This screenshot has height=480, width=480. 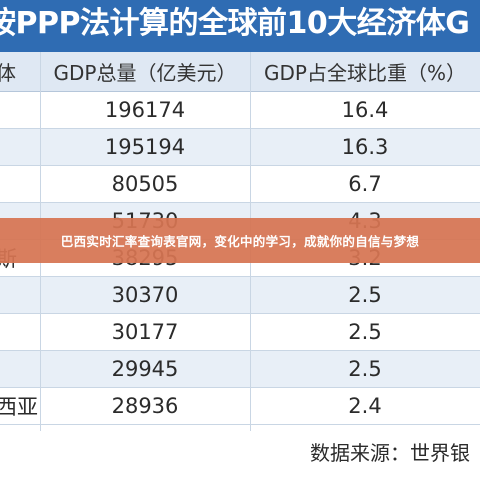 I want to click on table-row: 196174 16.4, so click(x=240, y=110).